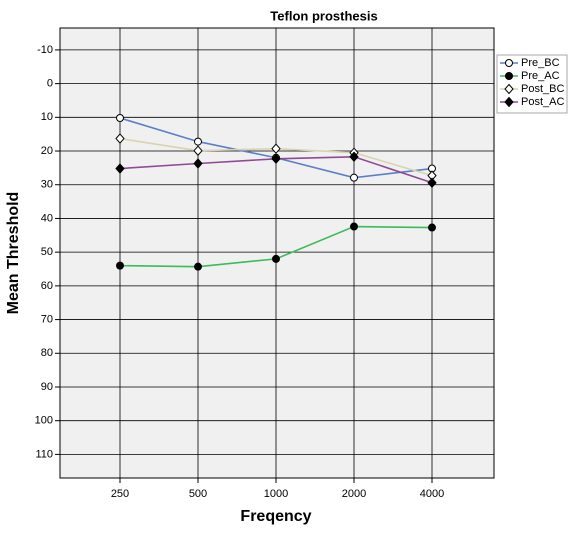 The width and height of the screenshot is (570, 533). I want to click on y-tick-label: 10, so click(47, 117).